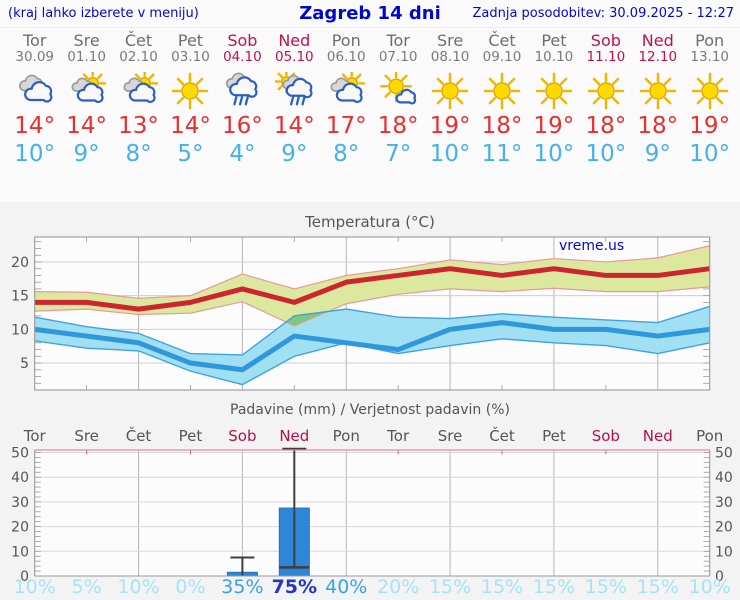 The height and width of the screenshot is (600, 740). What do you see at coordinates (370, 410) in the screenshot?
I see `precipitation-chart-title: Padavine (mm) / Verjetnost padavin (%)` at bounding box center [370, 410].